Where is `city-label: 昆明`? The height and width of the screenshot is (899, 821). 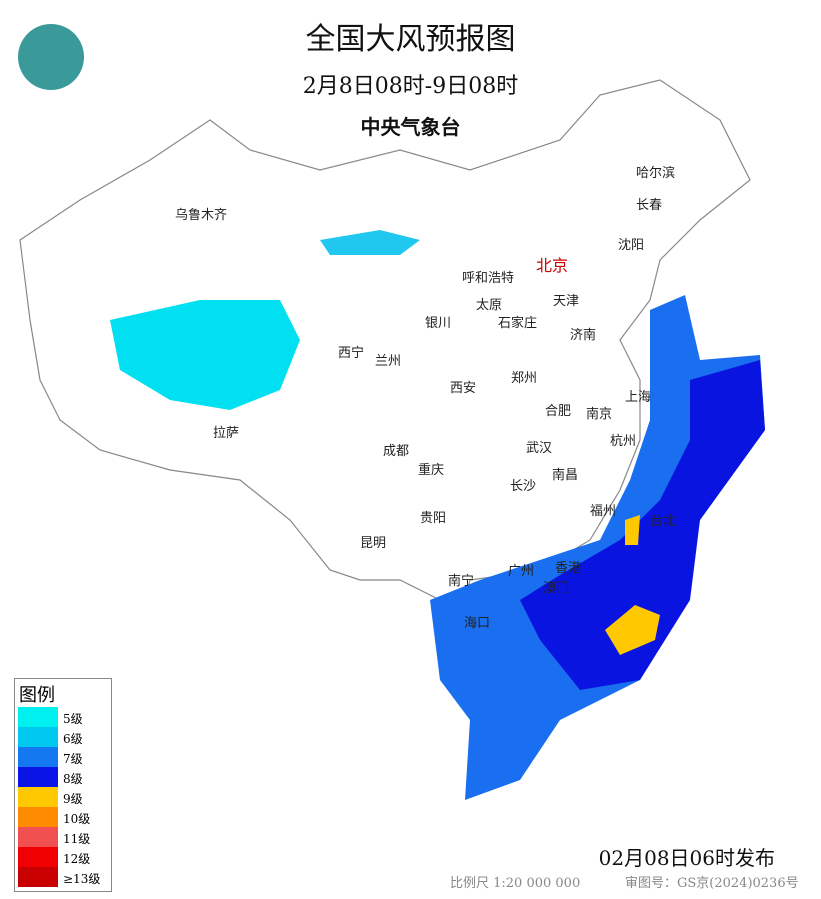 city-label: 昆明 is located at coordinates (373, 543).